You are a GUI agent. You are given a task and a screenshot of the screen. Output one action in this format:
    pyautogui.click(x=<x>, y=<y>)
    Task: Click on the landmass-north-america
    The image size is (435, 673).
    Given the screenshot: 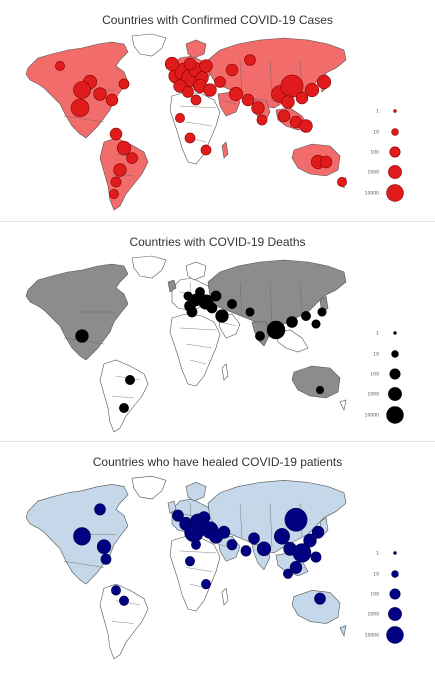 What is the action you would take?
    pyautogui.click(x=77, y=312)
    